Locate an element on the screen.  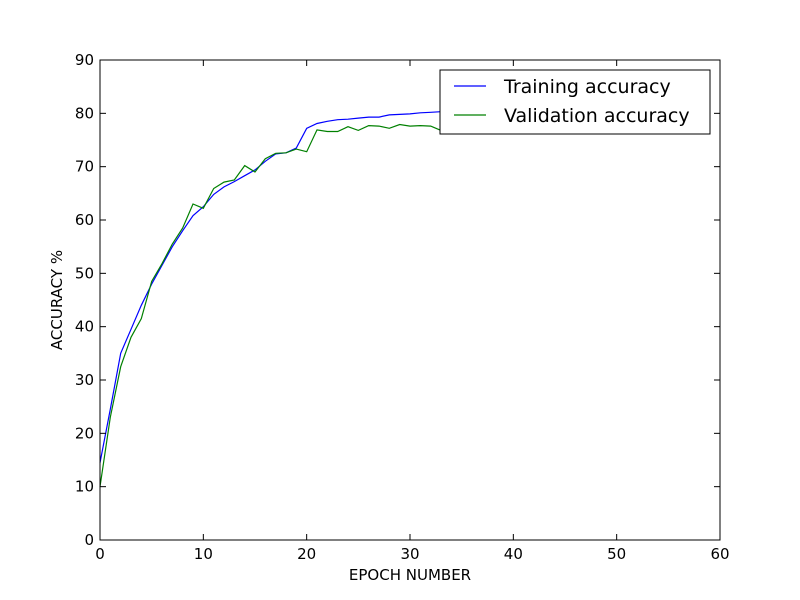
y-axis-title: ACCURACY % is located at coordinates (57, 300).